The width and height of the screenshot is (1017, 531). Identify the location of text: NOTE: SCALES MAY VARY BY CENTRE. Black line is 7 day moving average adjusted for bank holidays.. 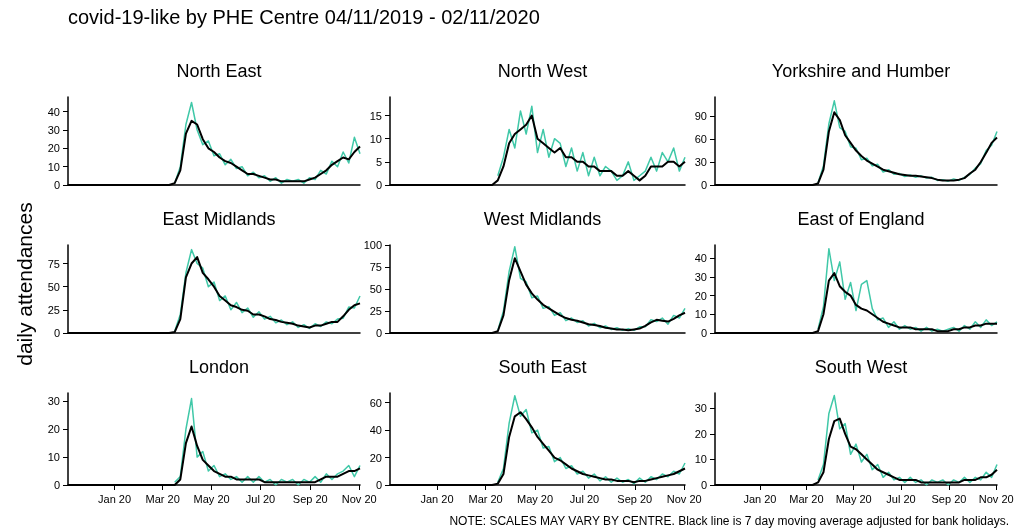
(729, 521).